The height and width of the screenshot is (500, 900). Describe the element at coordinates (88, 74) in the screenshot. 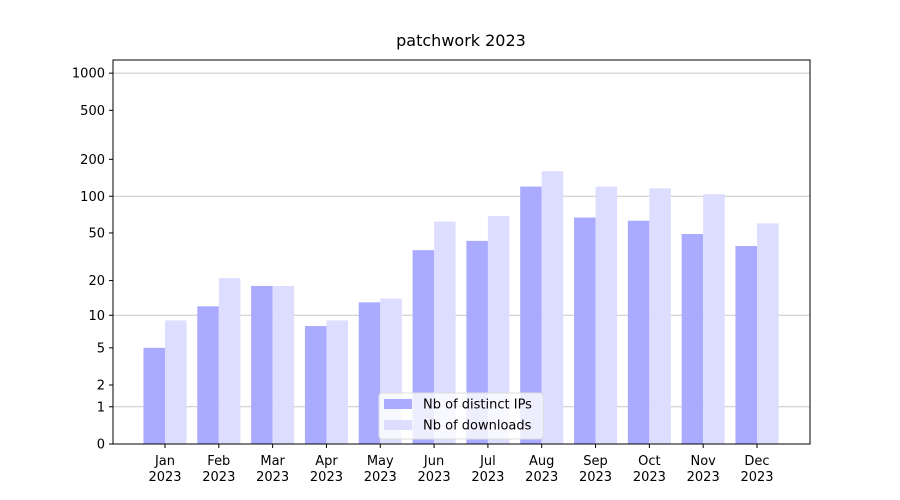

I see `y-tick-label: 1000` at that location.